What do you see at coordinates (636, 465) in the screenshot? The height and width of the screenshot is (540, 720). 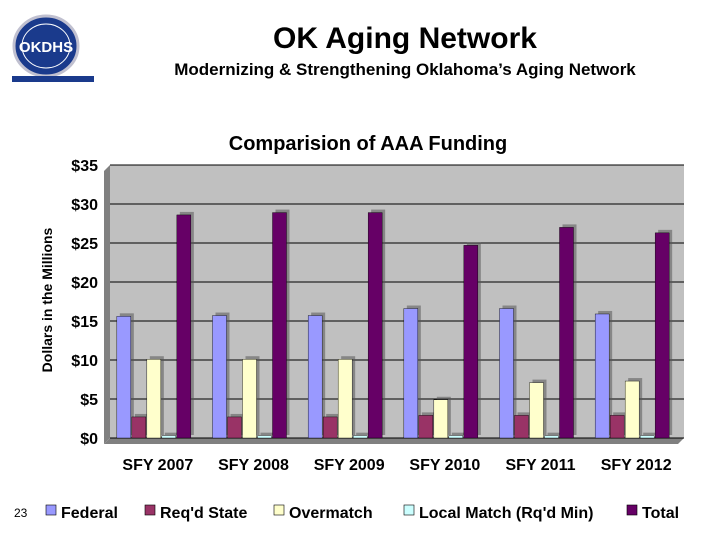 I see `x-tick-label: SFY 2012` at bounding box center [636, 465].